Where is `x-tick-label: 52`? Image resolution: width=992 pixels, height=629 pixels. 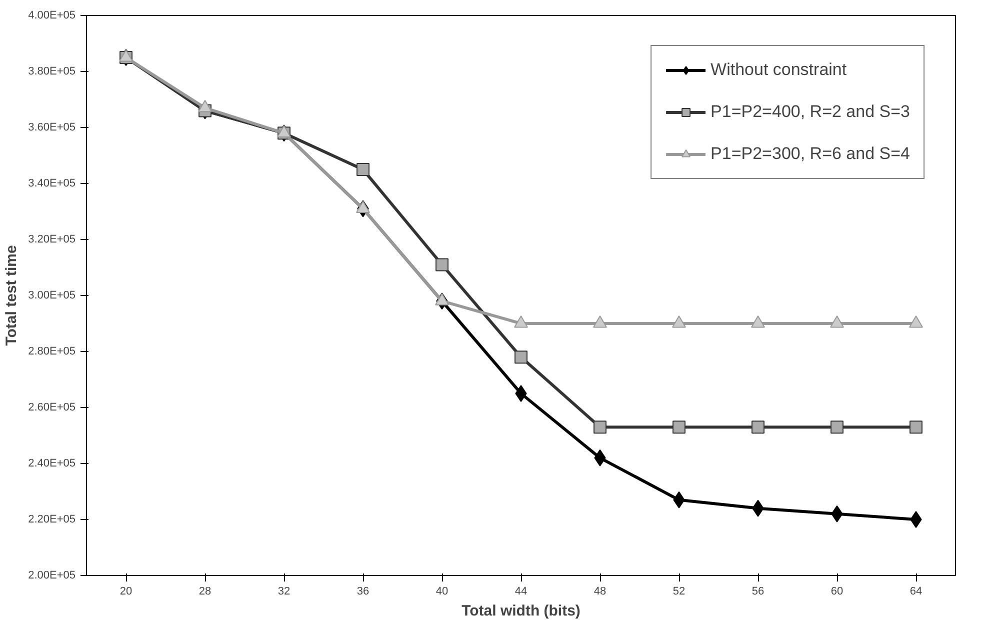 x-tick-label: 52 is located at coordinates (679, 592).